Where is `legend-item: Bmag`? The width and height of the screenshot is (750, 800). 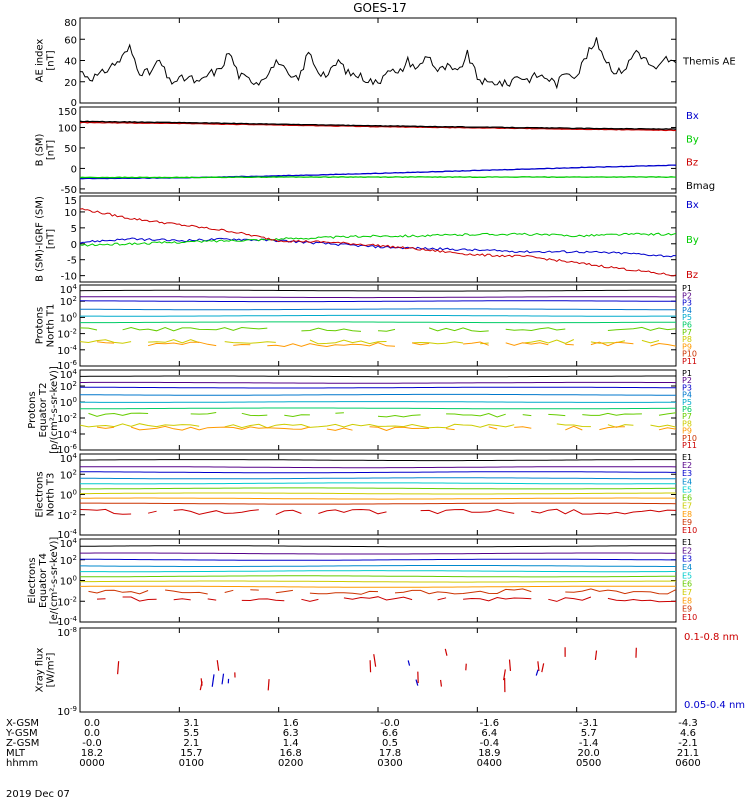 legend-item: Bmag is located at coordinates (700, 186).